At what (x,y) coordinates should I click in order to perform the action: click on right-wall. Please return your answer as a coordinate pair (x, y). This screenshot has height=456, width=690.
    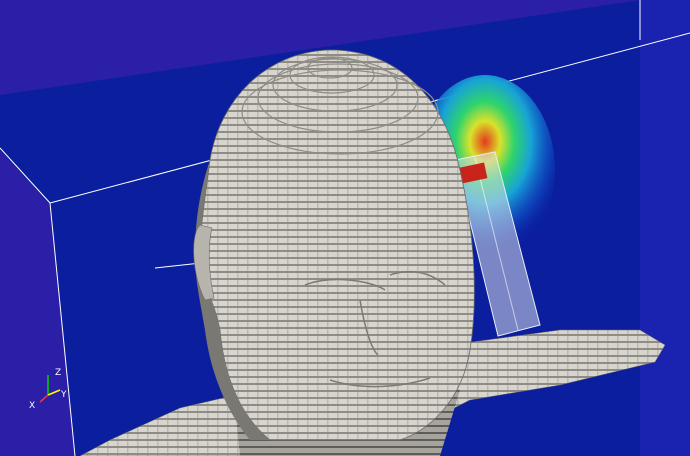
    Looking at the image, I should click on (665, 228).